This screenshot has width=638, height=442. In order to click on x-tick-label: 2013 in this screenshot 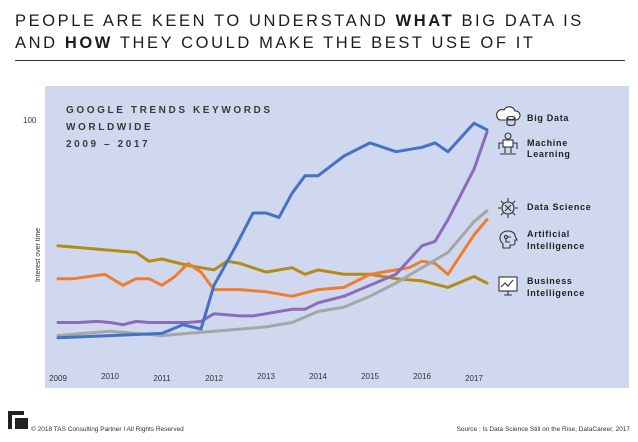, I will do `click(266, 376)`.